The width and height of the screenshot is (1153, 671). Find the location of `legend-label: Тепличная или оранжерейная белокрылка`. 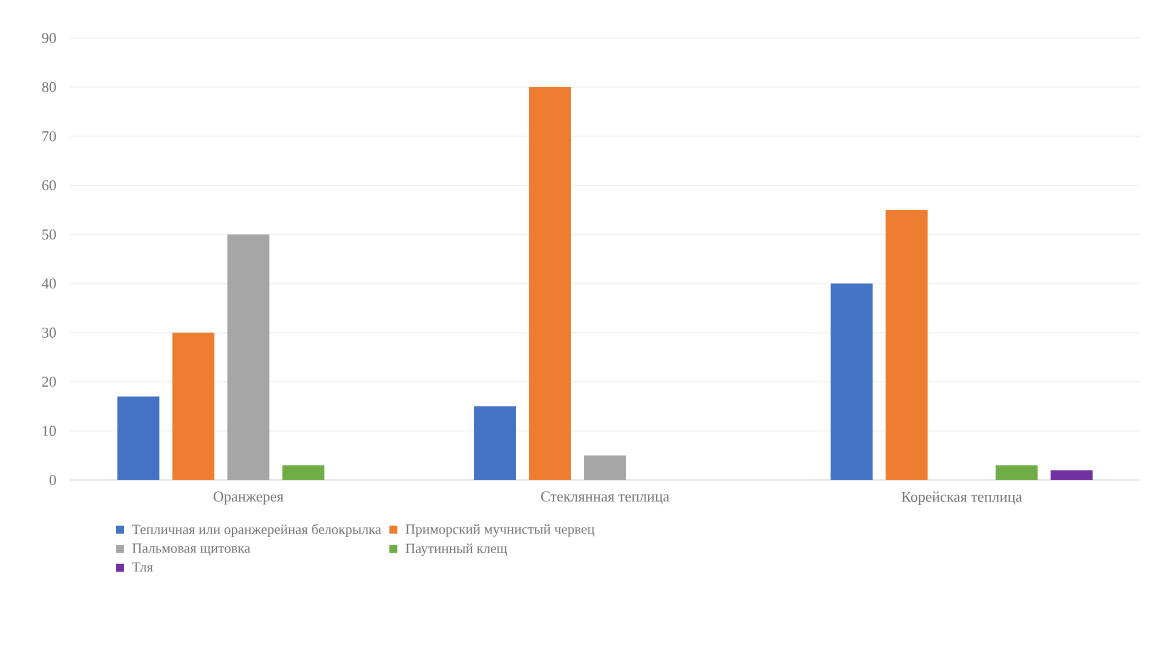

legend-label: Тепличная или оранжерейная белокрылка is located at coordinates (257, 530).